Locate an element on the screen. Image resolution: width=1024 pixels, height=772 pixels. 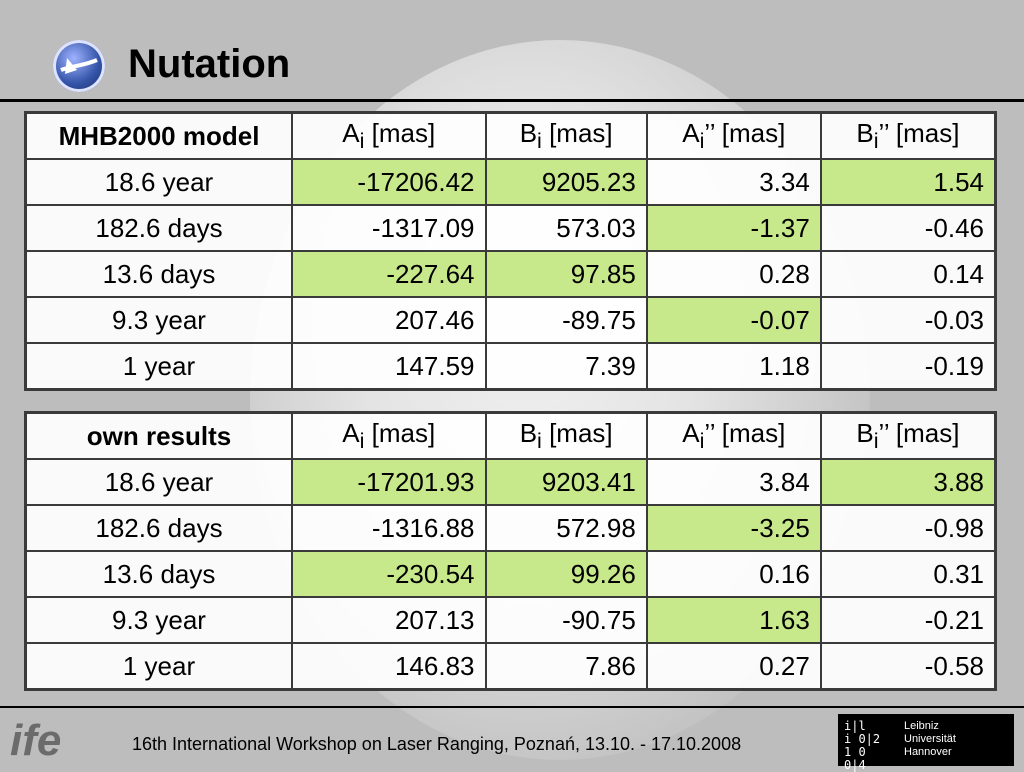
table-row: 18.6 year -17201.93 9203.41 3.84 3.88 is located at coordinates (510, 482).